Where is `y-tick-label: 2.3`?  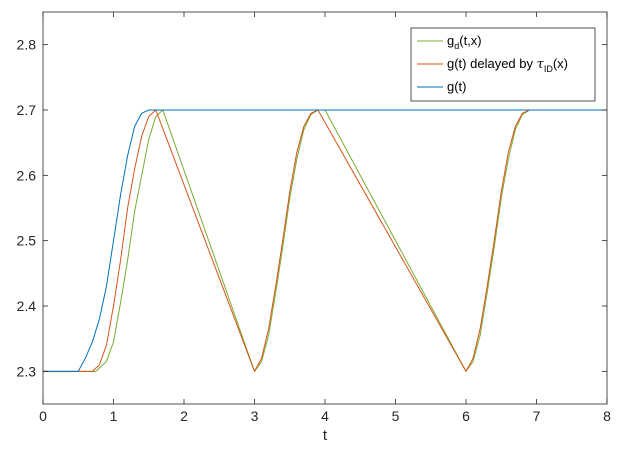 y-tick-label: 2.3 is located at coordinates (27, 371).